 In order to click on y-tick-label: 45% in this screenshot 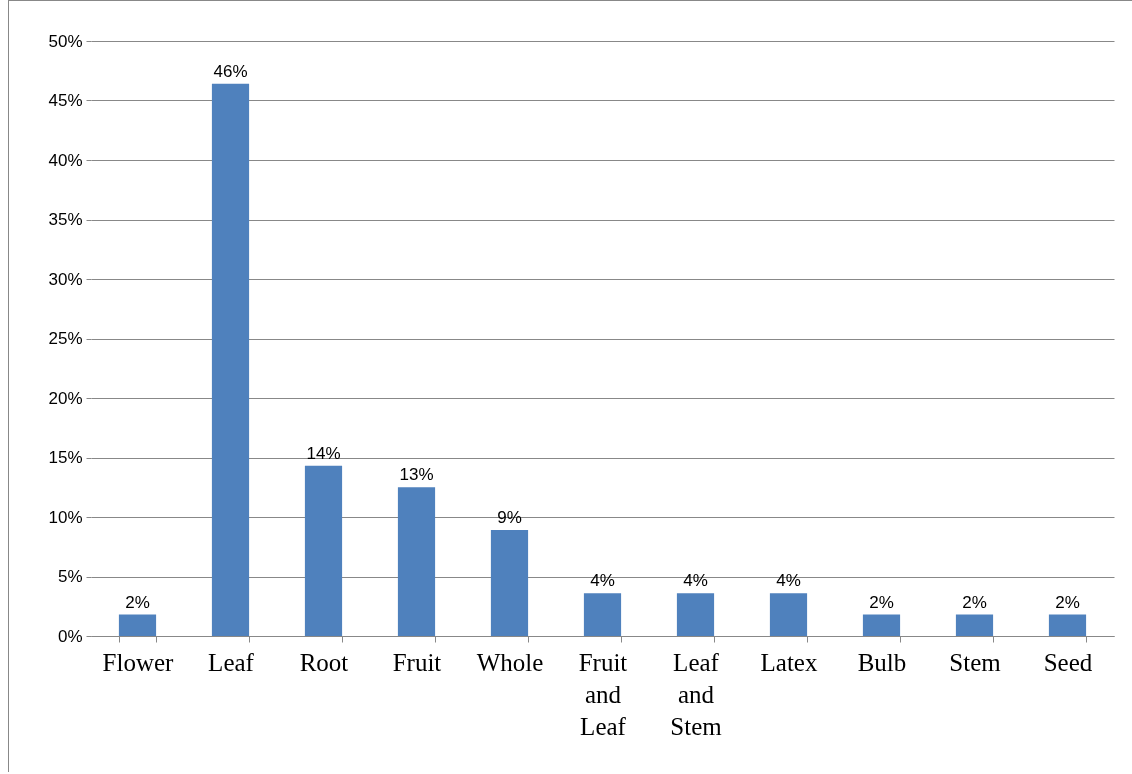, I will do `click(65, 100)`.